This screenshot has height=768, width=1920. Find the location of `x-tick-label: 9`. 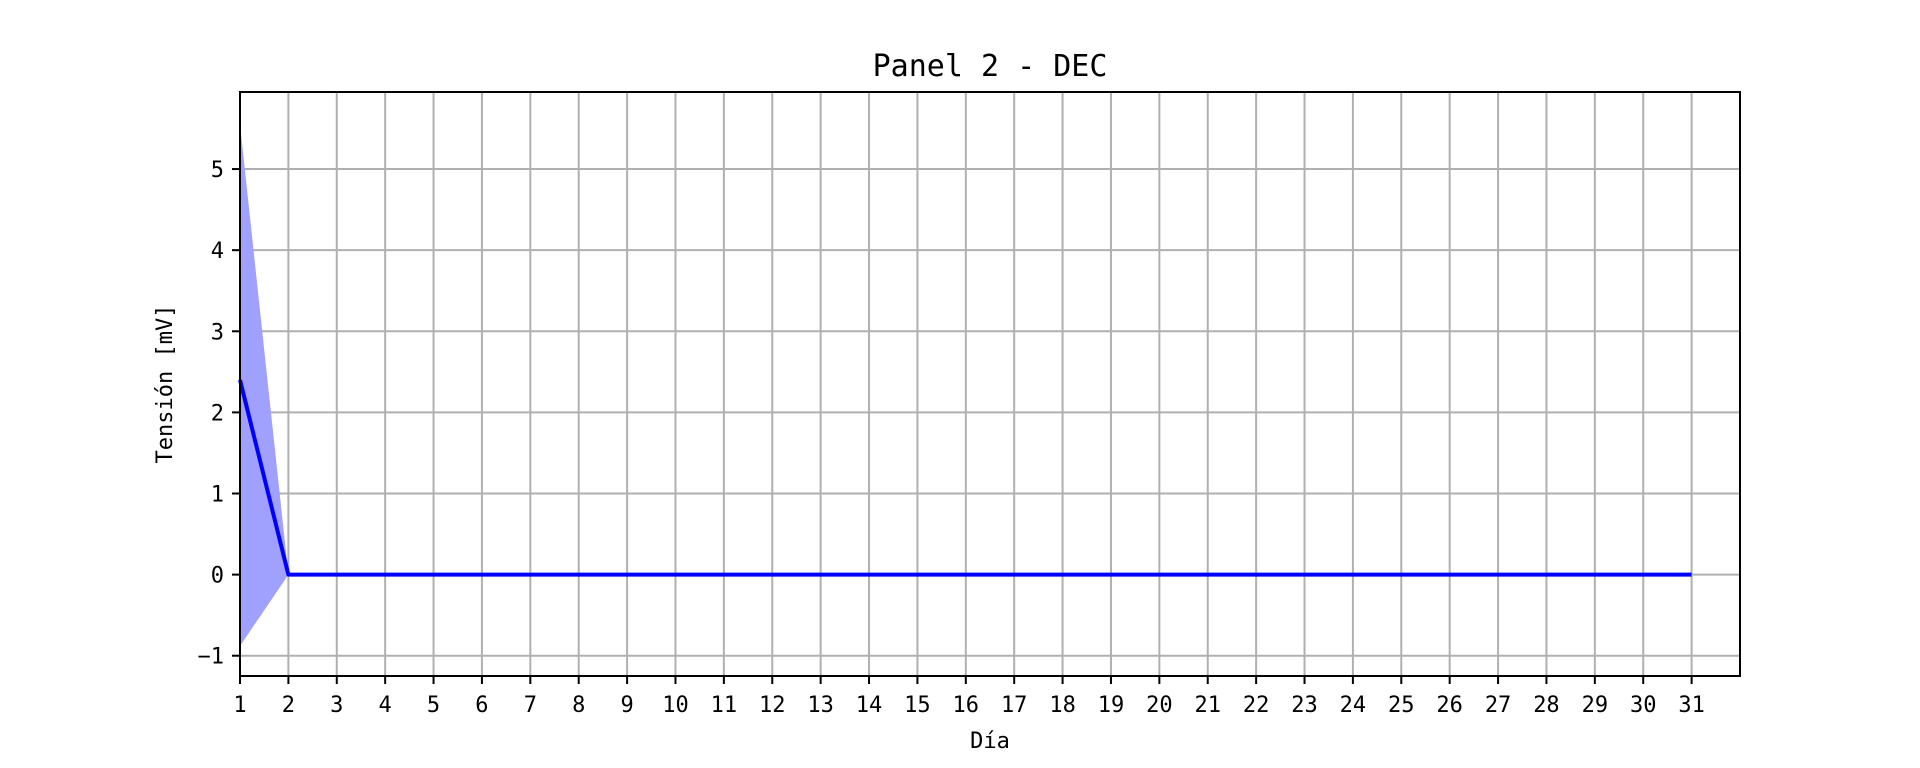

x-tick-label: 9 is located at coordinates (626, 705).